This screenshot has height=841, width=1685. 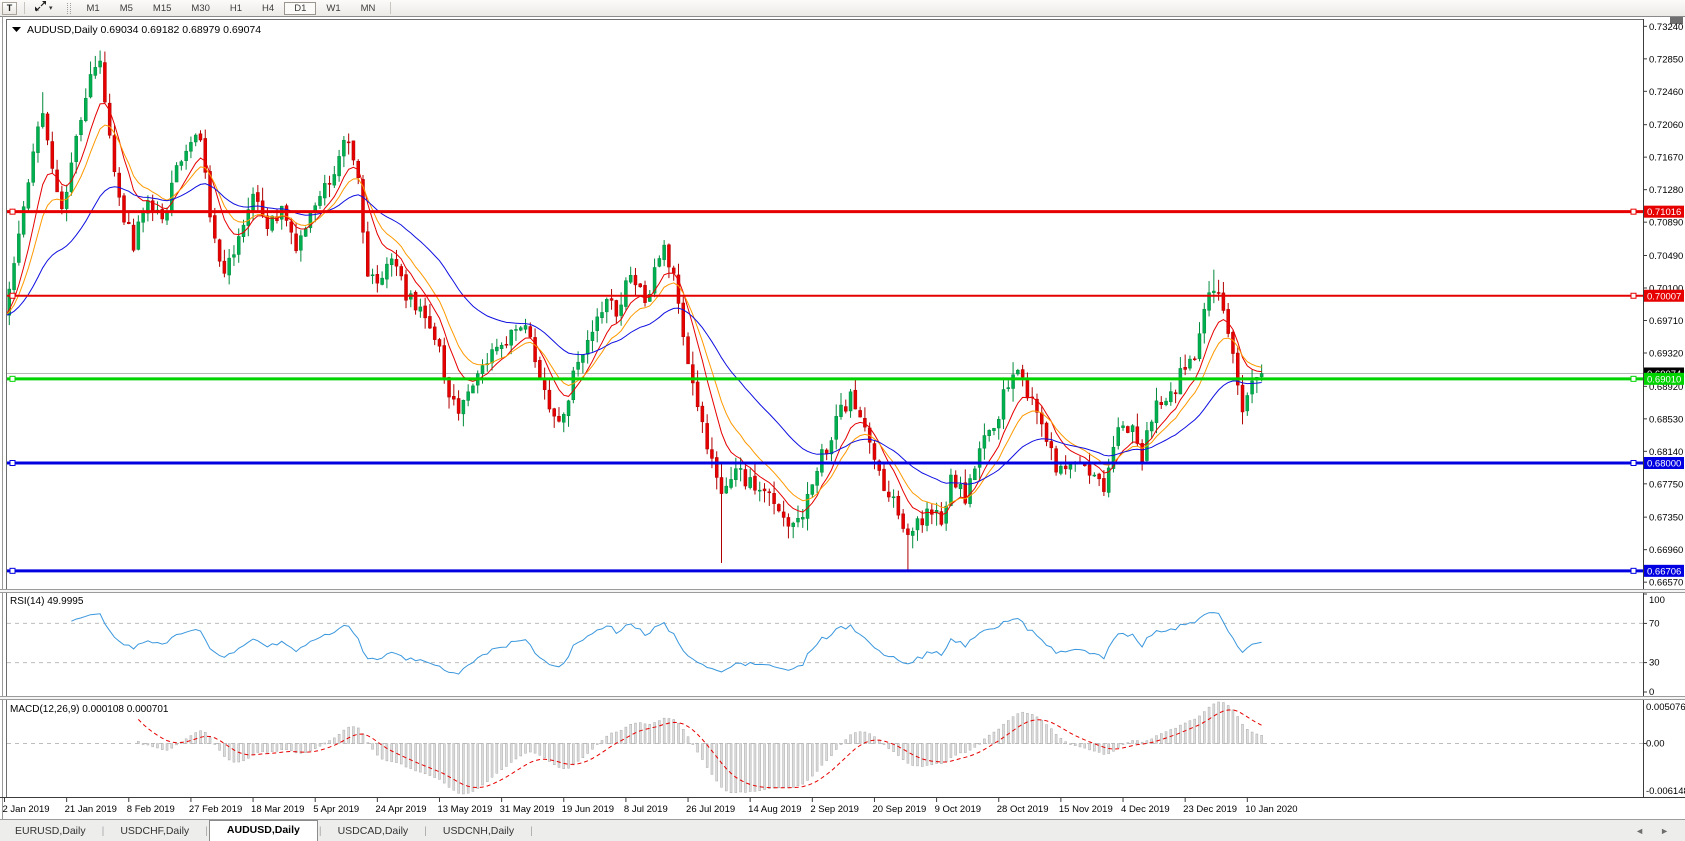 What do you see at coordinates (155, 831) in the screenshot?
I see `tab-usdchf: USDCHF,Daily` at bounding box center [155, 831].